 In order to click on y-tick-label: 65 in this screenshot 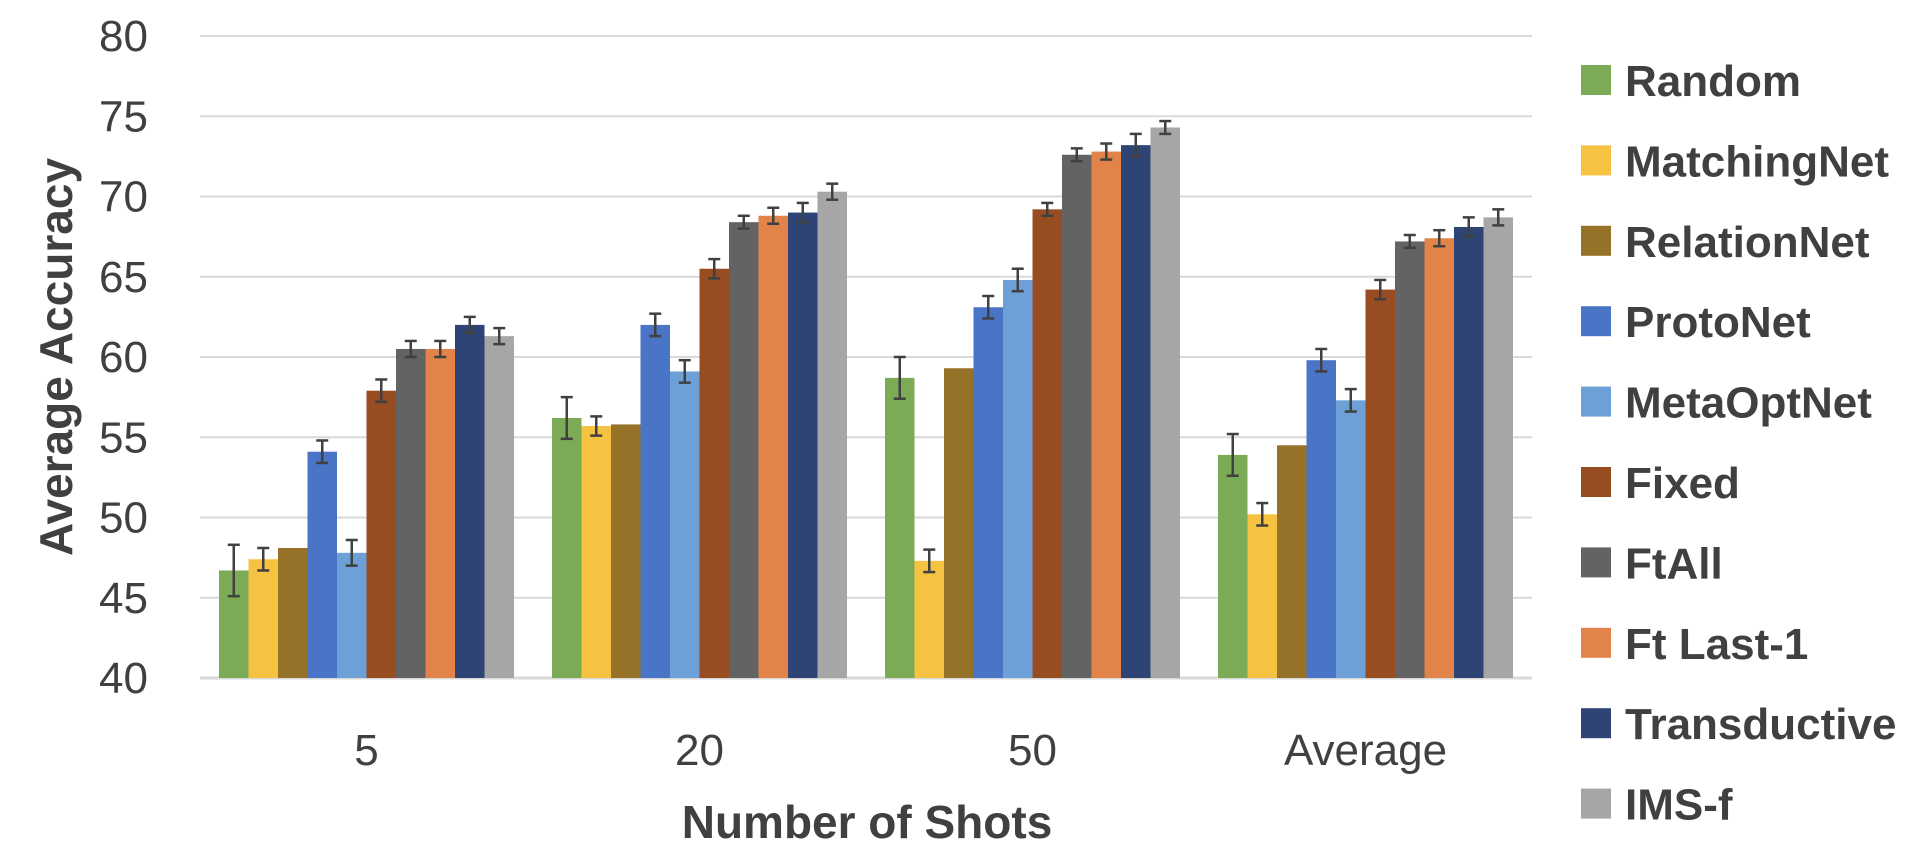, I will do `click(123, 277)`.